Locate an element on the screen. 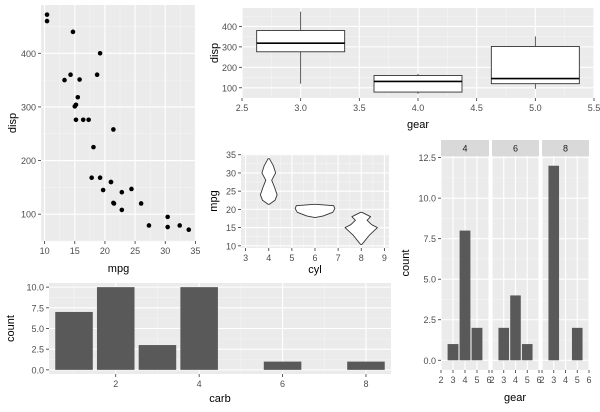 This screenshot has width=600, height=412. y-tick-label: 12.5 is located at coordinates (427, 158).